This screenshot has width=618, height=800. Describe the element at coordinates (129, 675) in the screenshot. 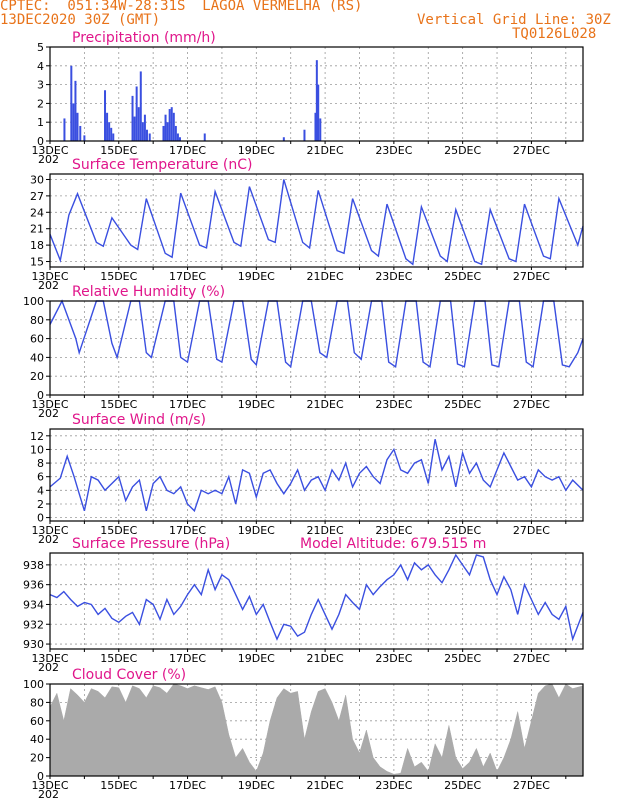

I see `panel-title: Cloud Cover (%)` at that location.